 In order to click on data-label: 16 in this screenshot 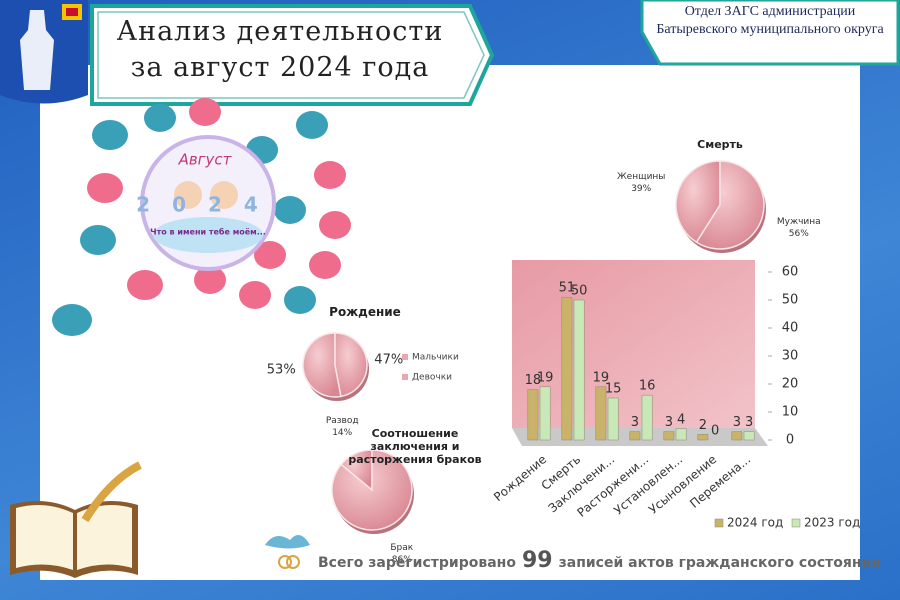, I will do `click(647, 386)`.